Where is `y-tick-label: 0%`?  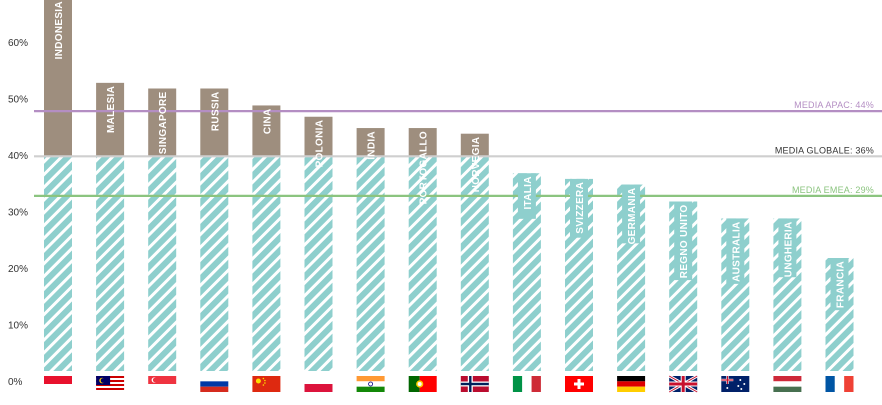
y-tick-label: 0% is located at coordinates (15, 382).